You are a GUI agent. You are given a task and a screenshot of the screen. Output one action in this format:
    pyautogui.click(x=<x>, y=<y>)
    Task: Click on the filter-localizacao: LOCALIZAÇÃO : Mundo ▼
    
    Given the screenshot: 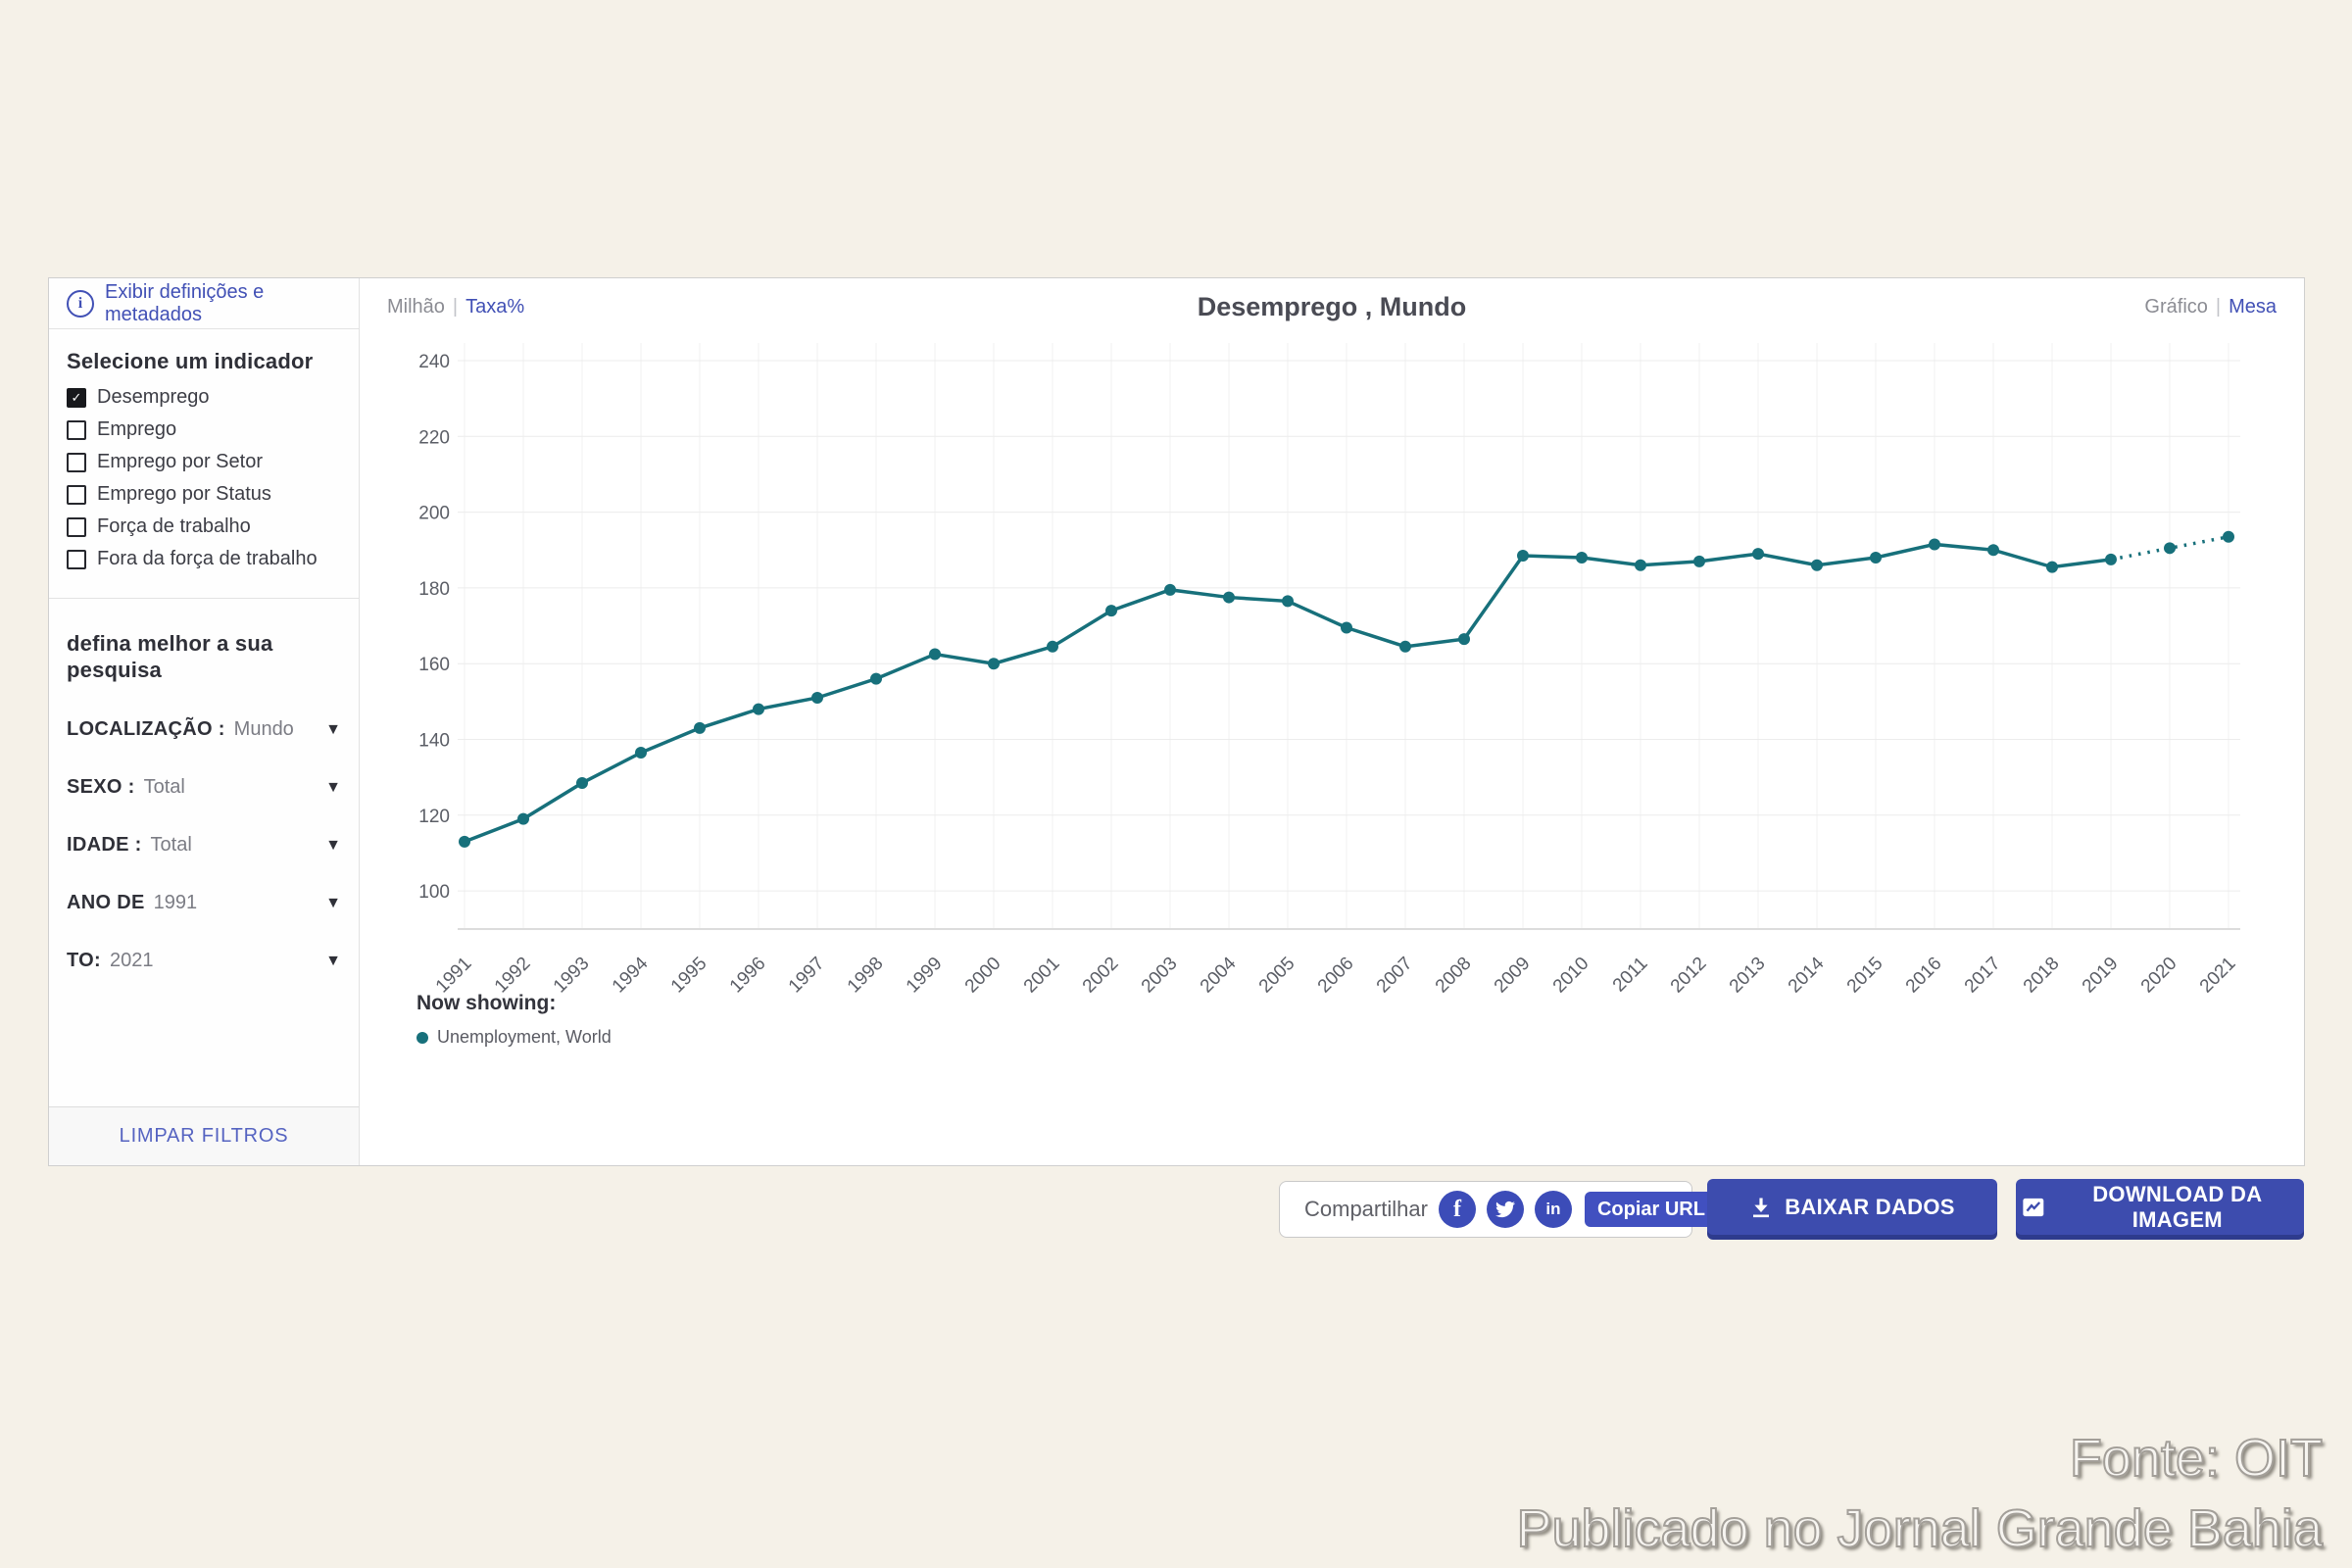 What is the action you would take?
    pyautogui.click(x=204, y=729)
    